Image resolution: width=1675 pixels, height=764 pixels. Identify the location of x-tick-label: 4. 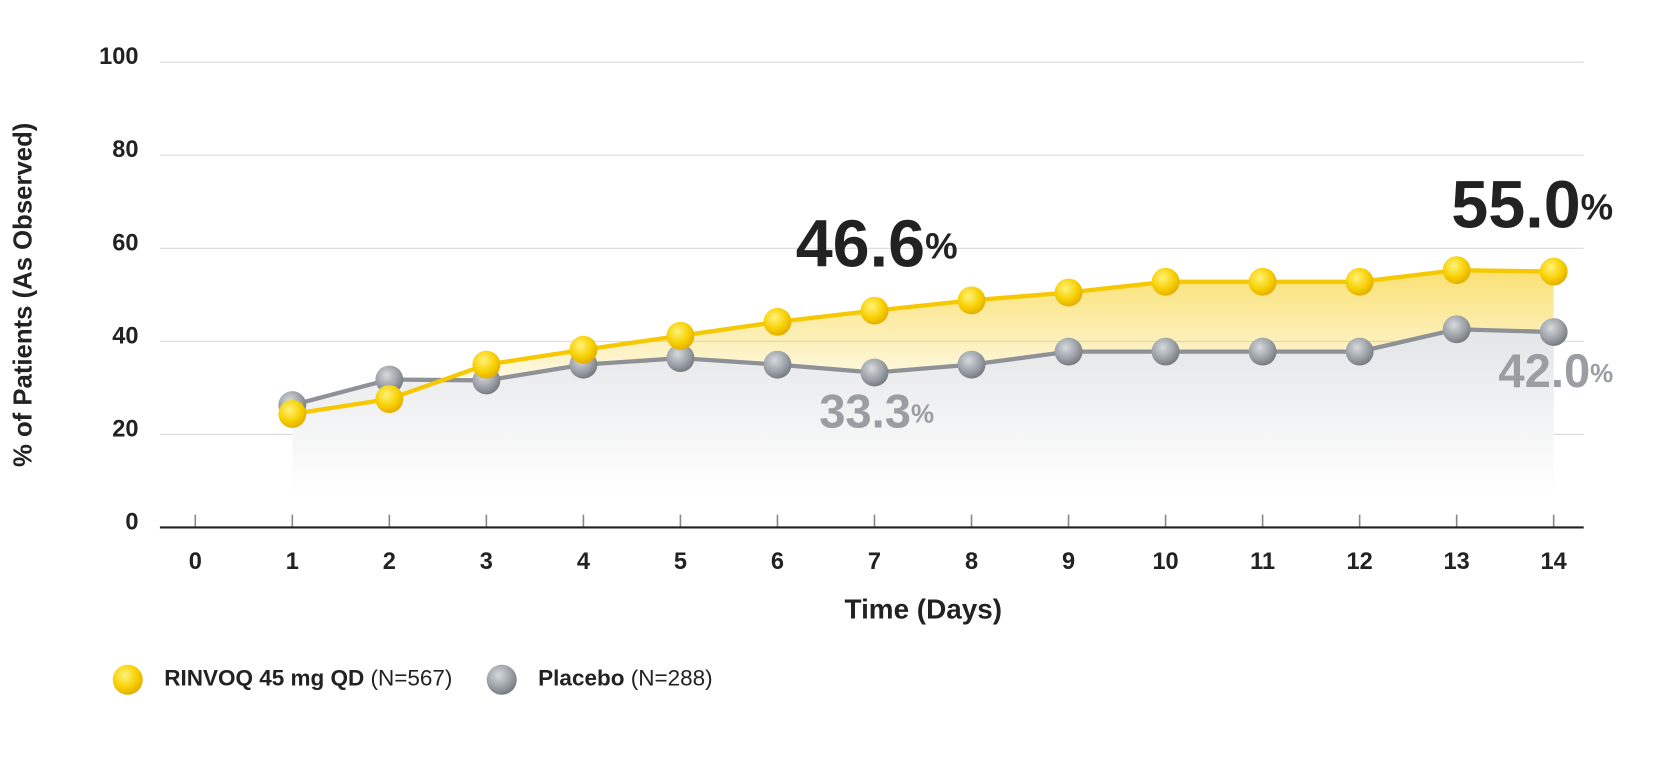
(583, 561).